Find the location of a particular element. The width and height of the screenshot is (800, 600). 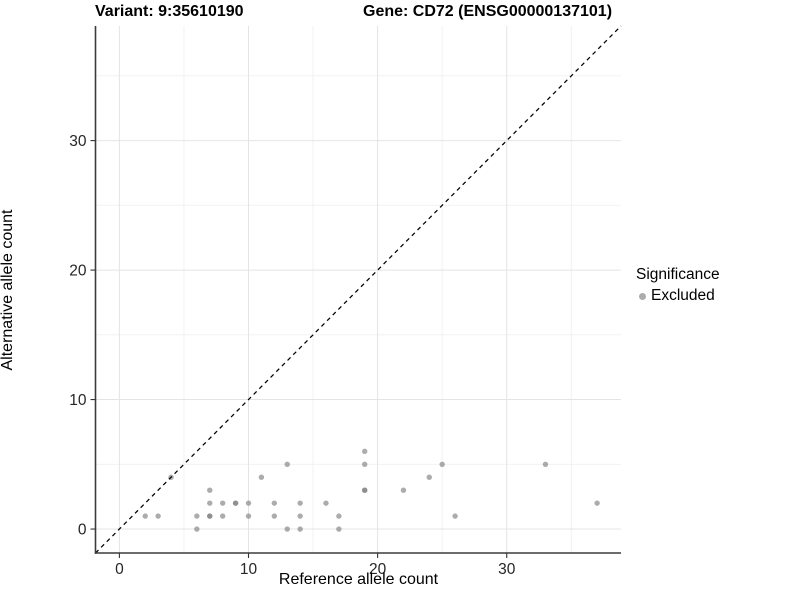

y-axis-title: Alternative allele count is located at coordinates (8, 290).